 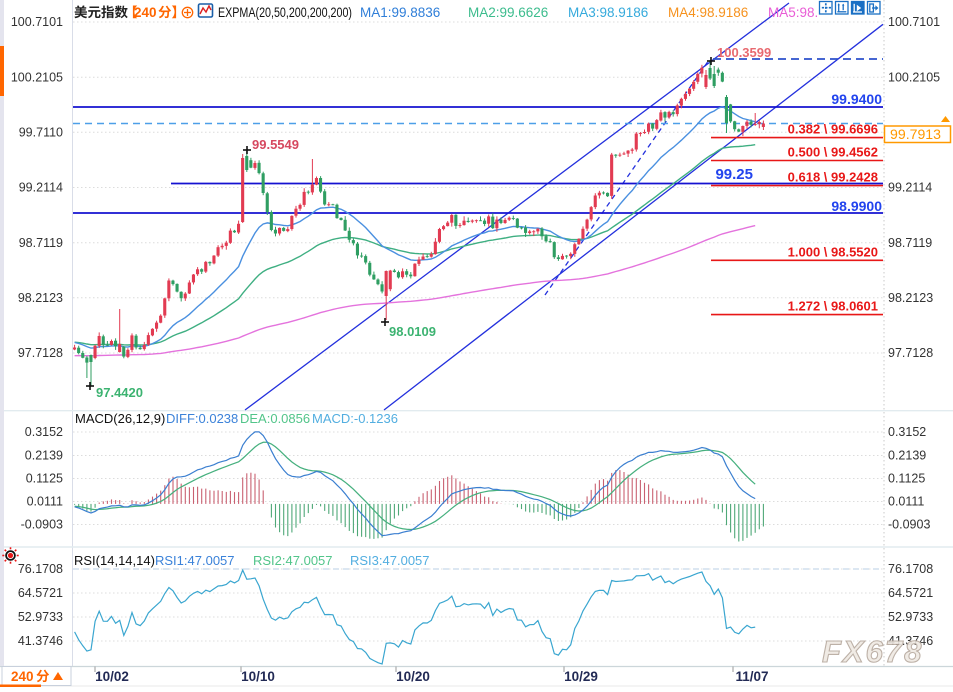 What do you see at coordinates (412, 331) in the screenshot?
I see `svg-text: 98.0109` at bounding box center [412, 331].